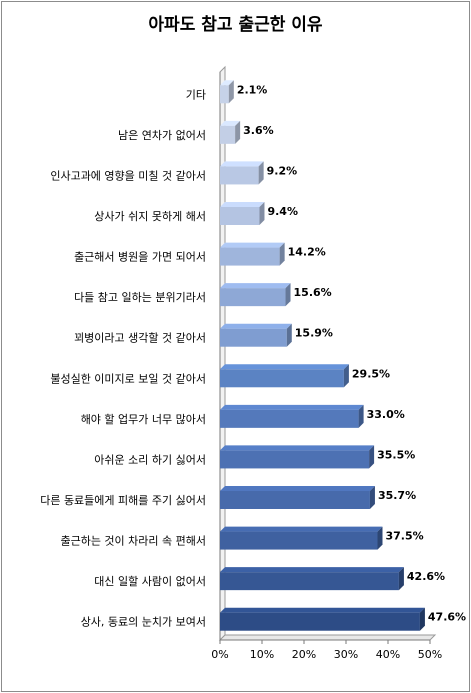 The height and width of the screenshot is (693, 471). I want to click on category-label: 출근해서 병원을 가면 되어서, so click(140, 257).